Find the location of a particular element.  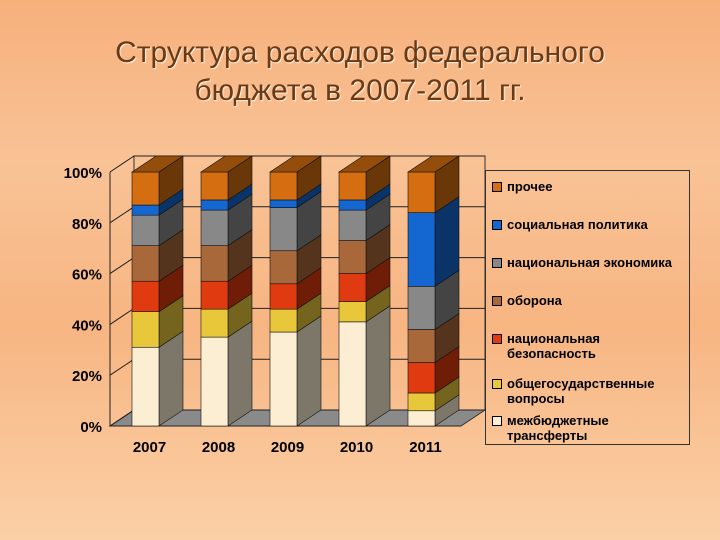

y-tick-label: 100% is located at coordinates (83, 173).